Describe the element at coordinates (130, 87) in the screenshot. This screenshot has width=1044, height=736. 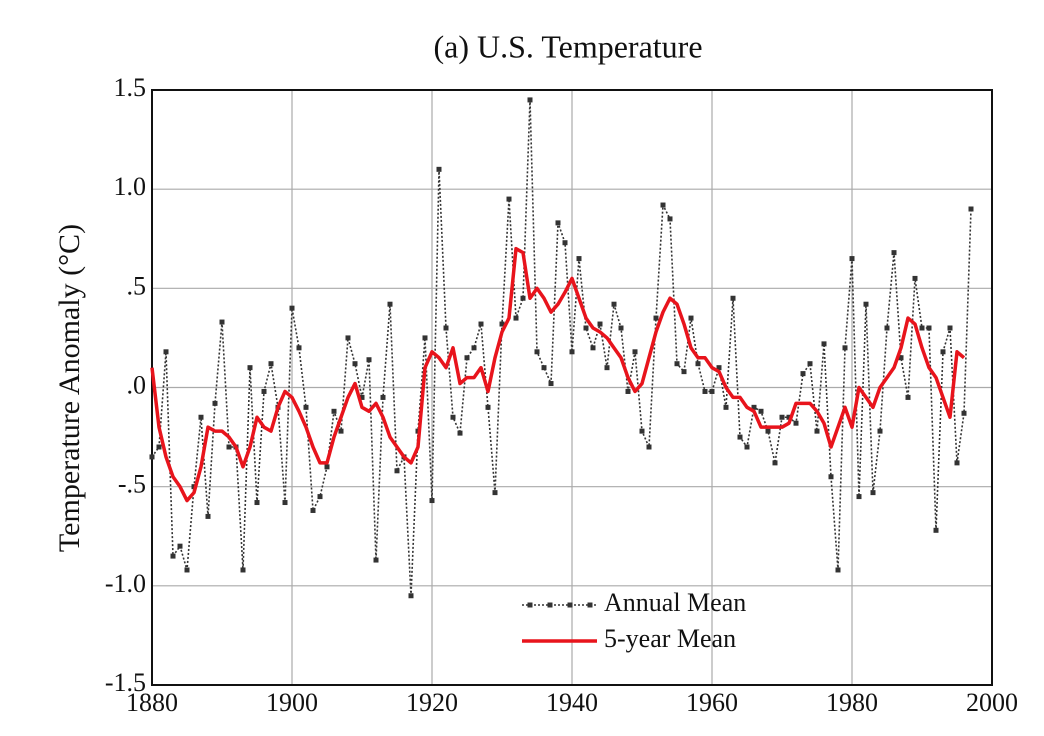
I see `y-tick-label: 1.5` at that location.